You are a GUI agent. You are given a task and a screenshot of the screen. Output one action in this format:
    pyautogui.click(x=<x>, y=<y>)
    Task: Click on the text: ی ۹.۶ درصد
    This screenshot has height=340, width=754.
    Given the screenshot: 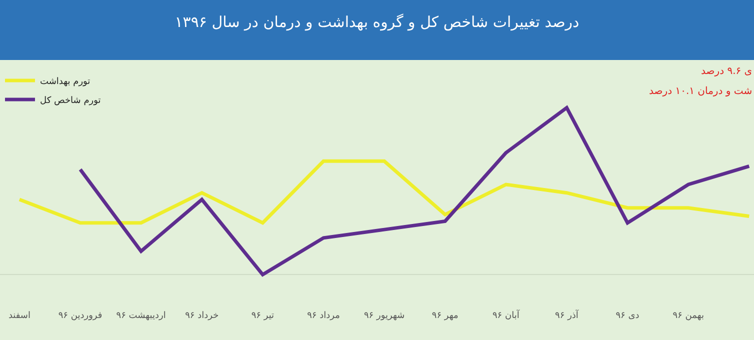 What is the action you would take?
    pyautogui.click(x=726, y=71)
    